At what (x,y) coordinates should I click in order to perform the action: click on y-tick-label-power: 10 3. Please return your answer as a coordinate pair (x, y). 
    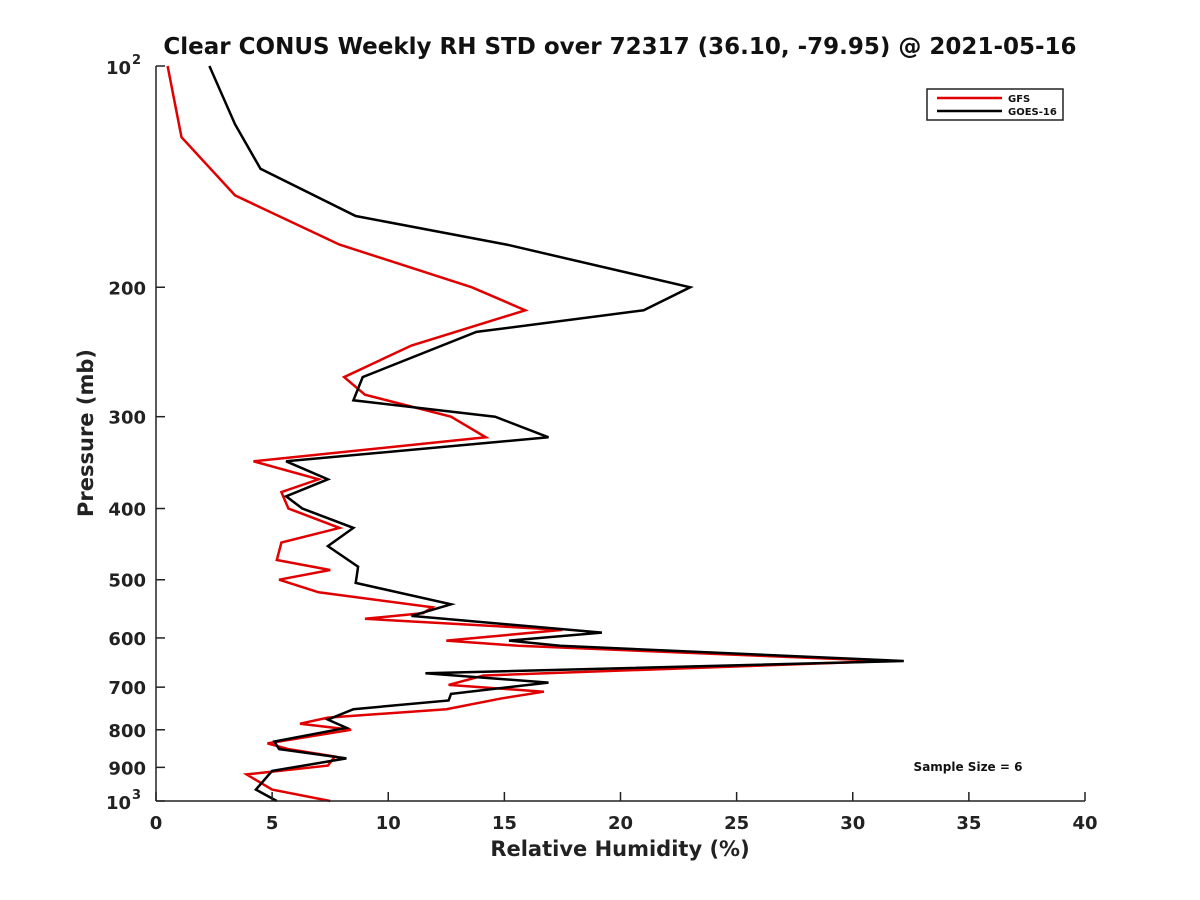
    Looking at the image, I should click on (123, 801).